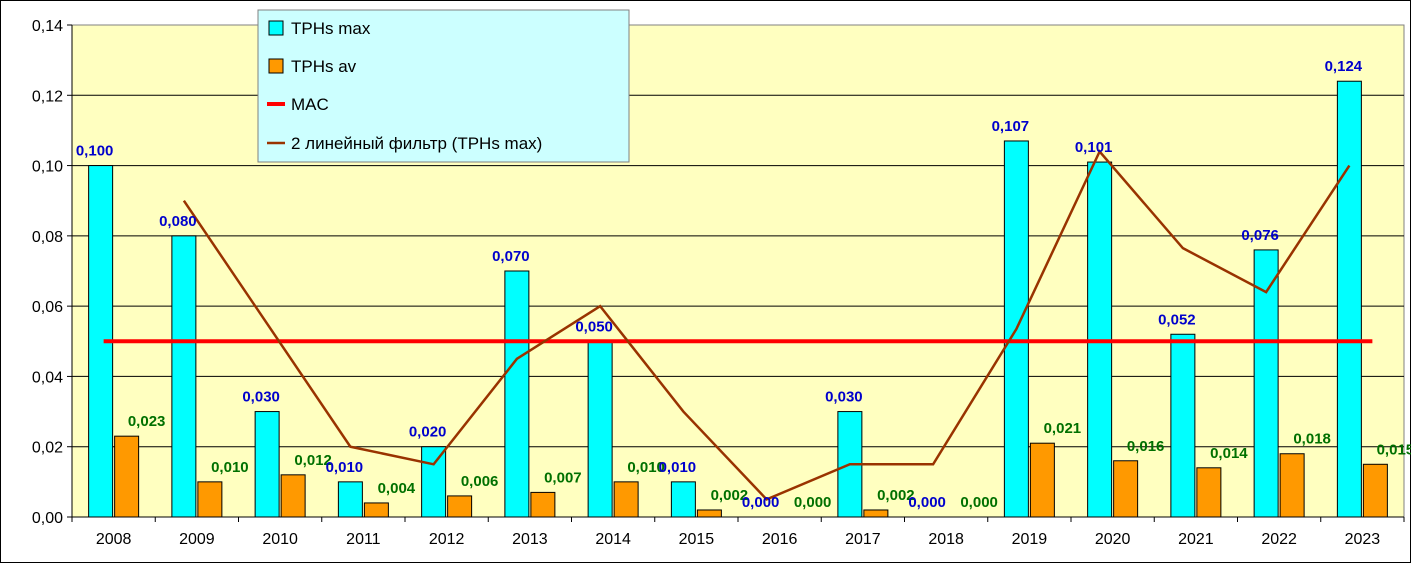  Describe the element at coordinates (697, 539) in the screenshot. I see `x-tick-label: 2015` at that location.